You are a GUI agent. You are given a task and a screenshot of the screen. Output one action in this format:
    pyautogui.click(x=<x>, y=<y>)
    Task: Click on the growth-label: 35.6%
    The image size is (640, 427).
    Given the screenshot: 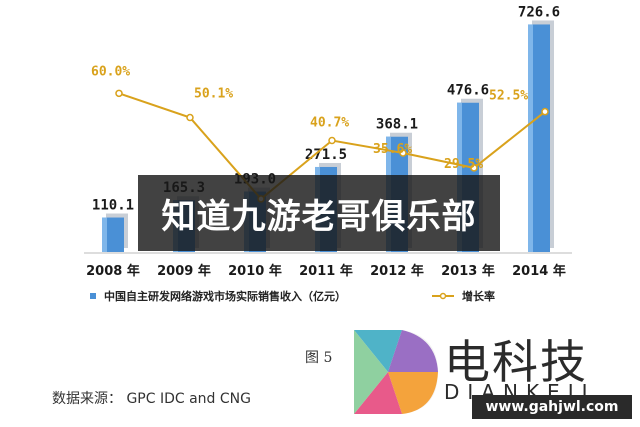 What is the action you would take?
    pyautogui.click(x=392, y=149)
    